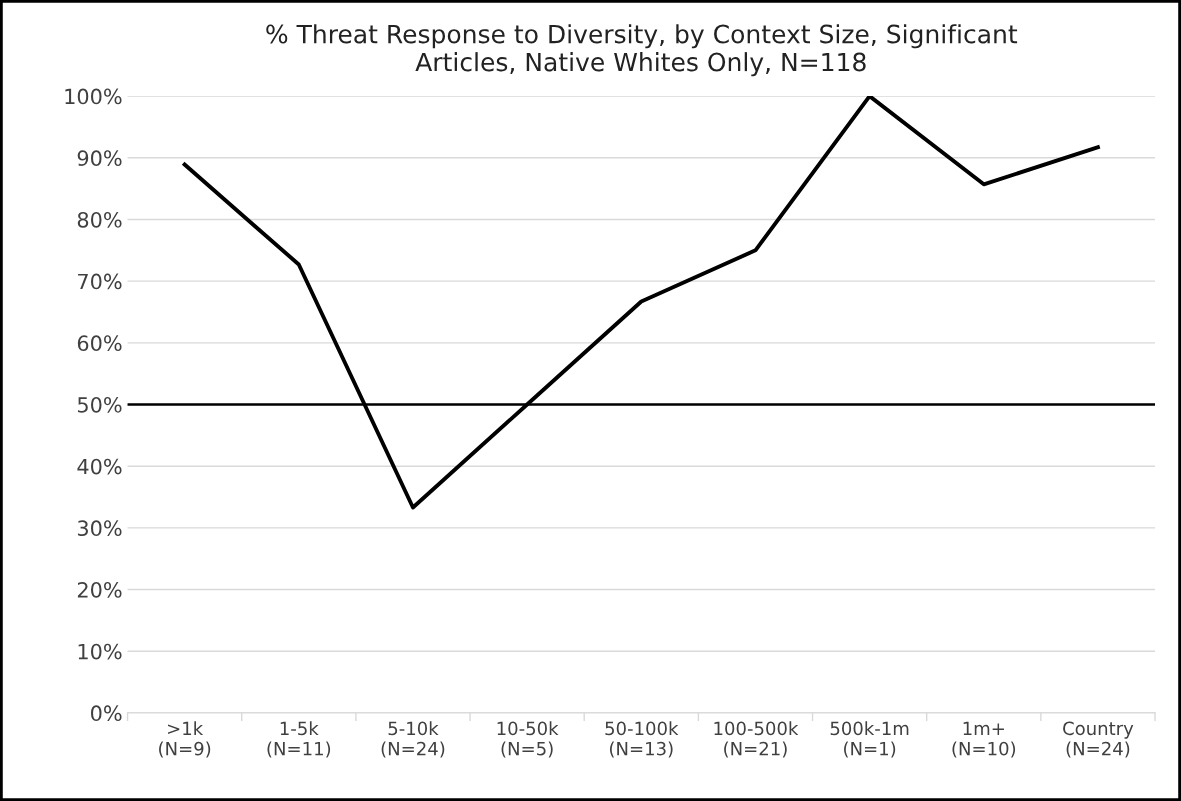 This screenshot has width=1181, height=801. What do you see at coordinates (99, 404) in the screenshot?
I see `y-tick-label: 50%` at bounding box center [99, 404].